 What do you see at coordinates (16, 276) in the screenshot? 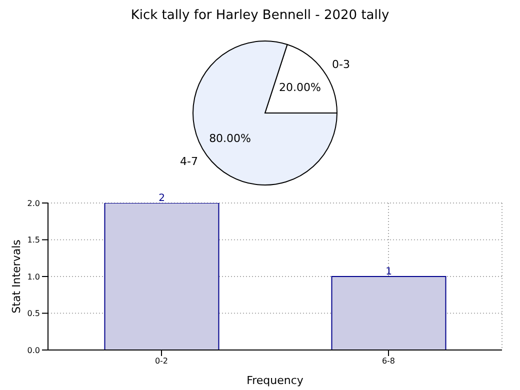
I see `y-axis-title: Stat Intervals` at bounding box center [16, 276].